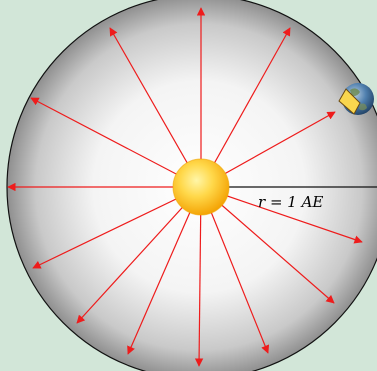 The height and width of the screenshot is (371, 377). I want to click on sun-icon, so click(201, 187).